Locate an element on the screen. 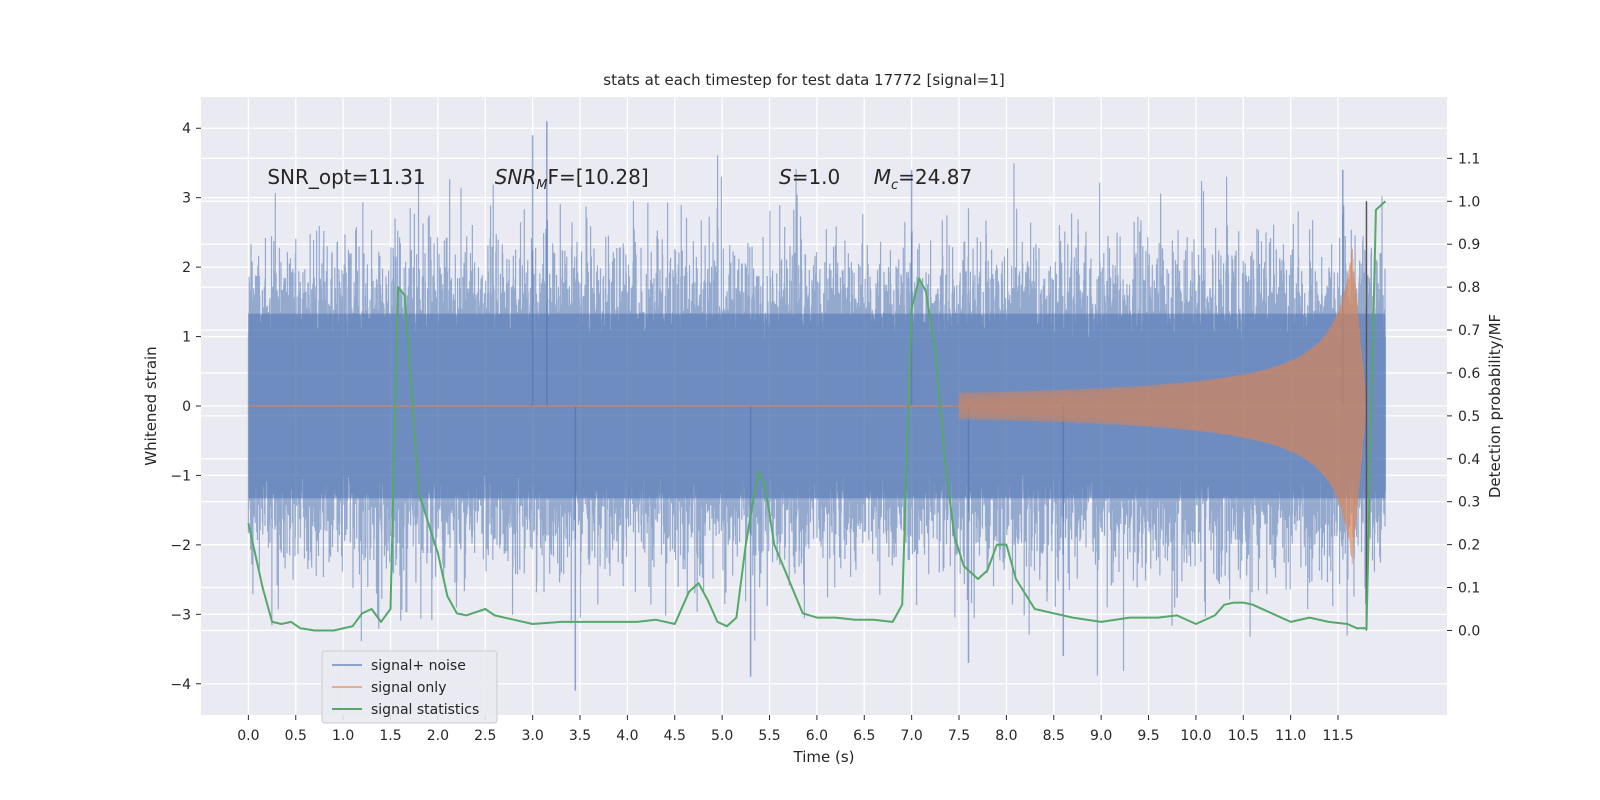  y-tick-label: 2 is located at coordinates (186, 268).